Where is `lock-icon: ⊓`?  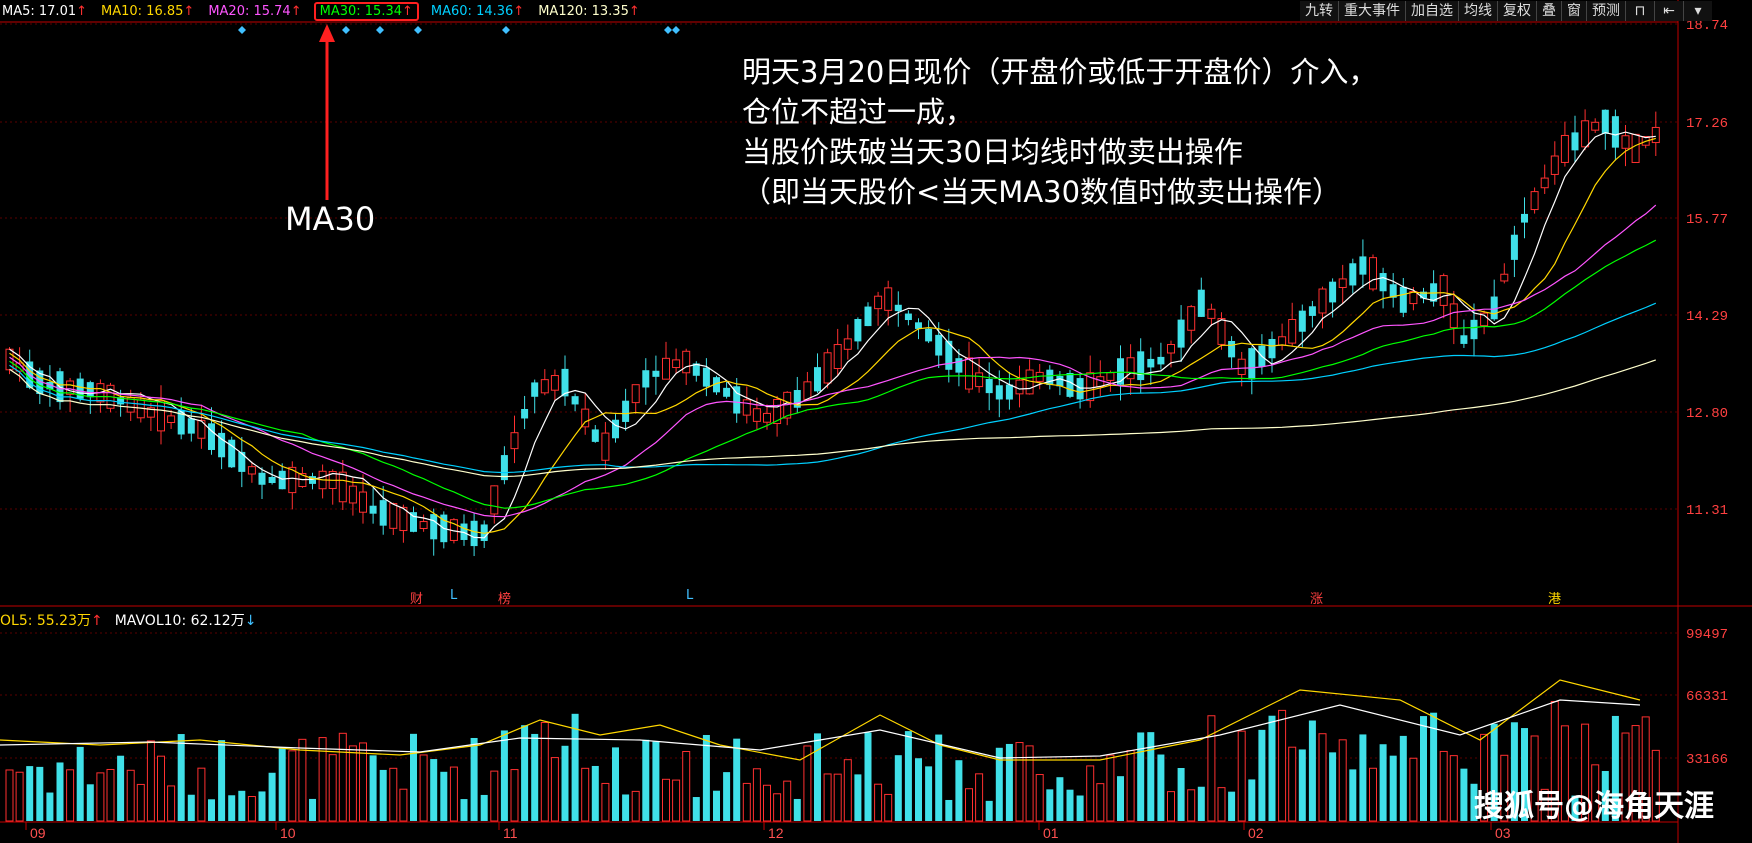
lock-icon: ⊓ is located at coordinates (1639, 11).